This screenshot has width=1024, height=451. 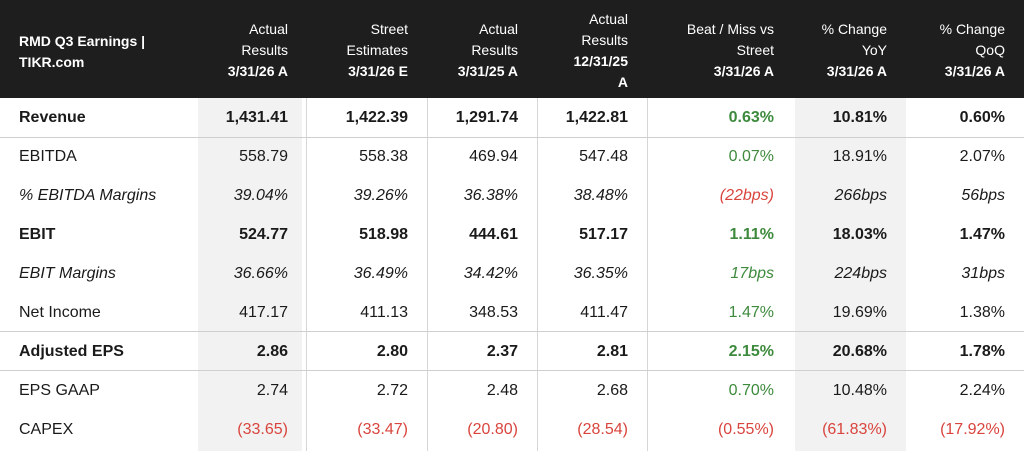 I want to click on table-cell: 1.47%, so click(x=982, y=234).